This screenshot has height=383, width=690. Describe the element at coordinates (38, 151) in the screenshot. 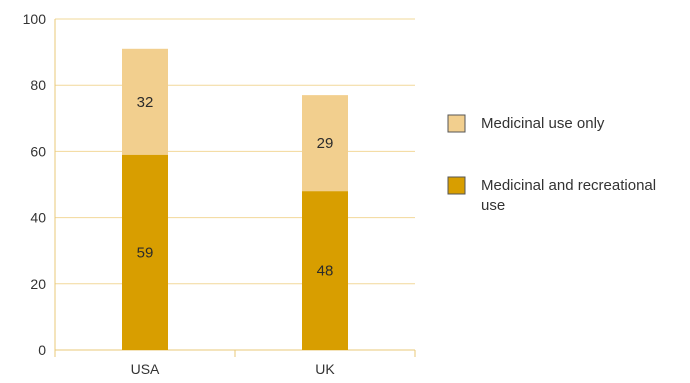

I see `y-tick-label: 60` at that location.